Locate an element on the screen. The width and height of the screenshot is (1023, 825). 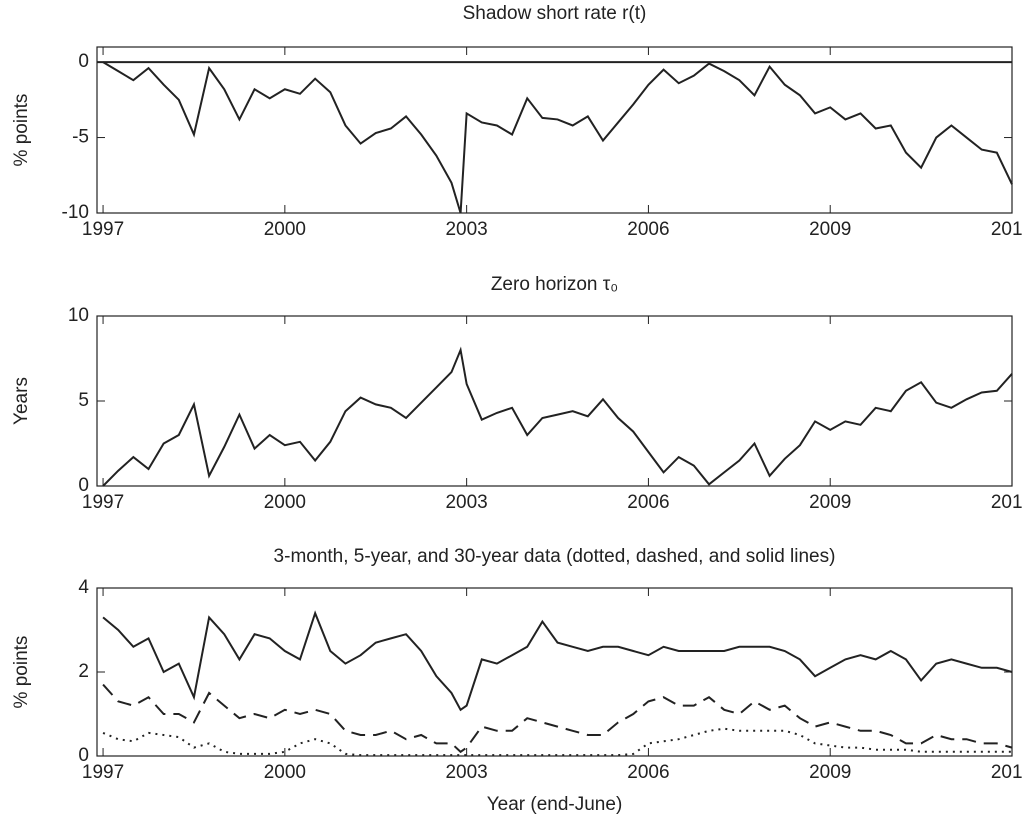
y-tick-label: 5 is located at coordinates (83, 400).